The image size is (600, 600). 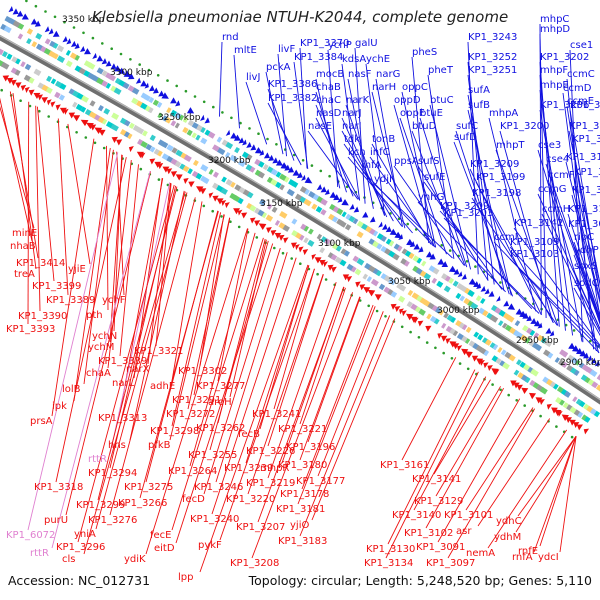 I want to click on forward-gene-label: KP1_3108, so click(x=587, y=172).